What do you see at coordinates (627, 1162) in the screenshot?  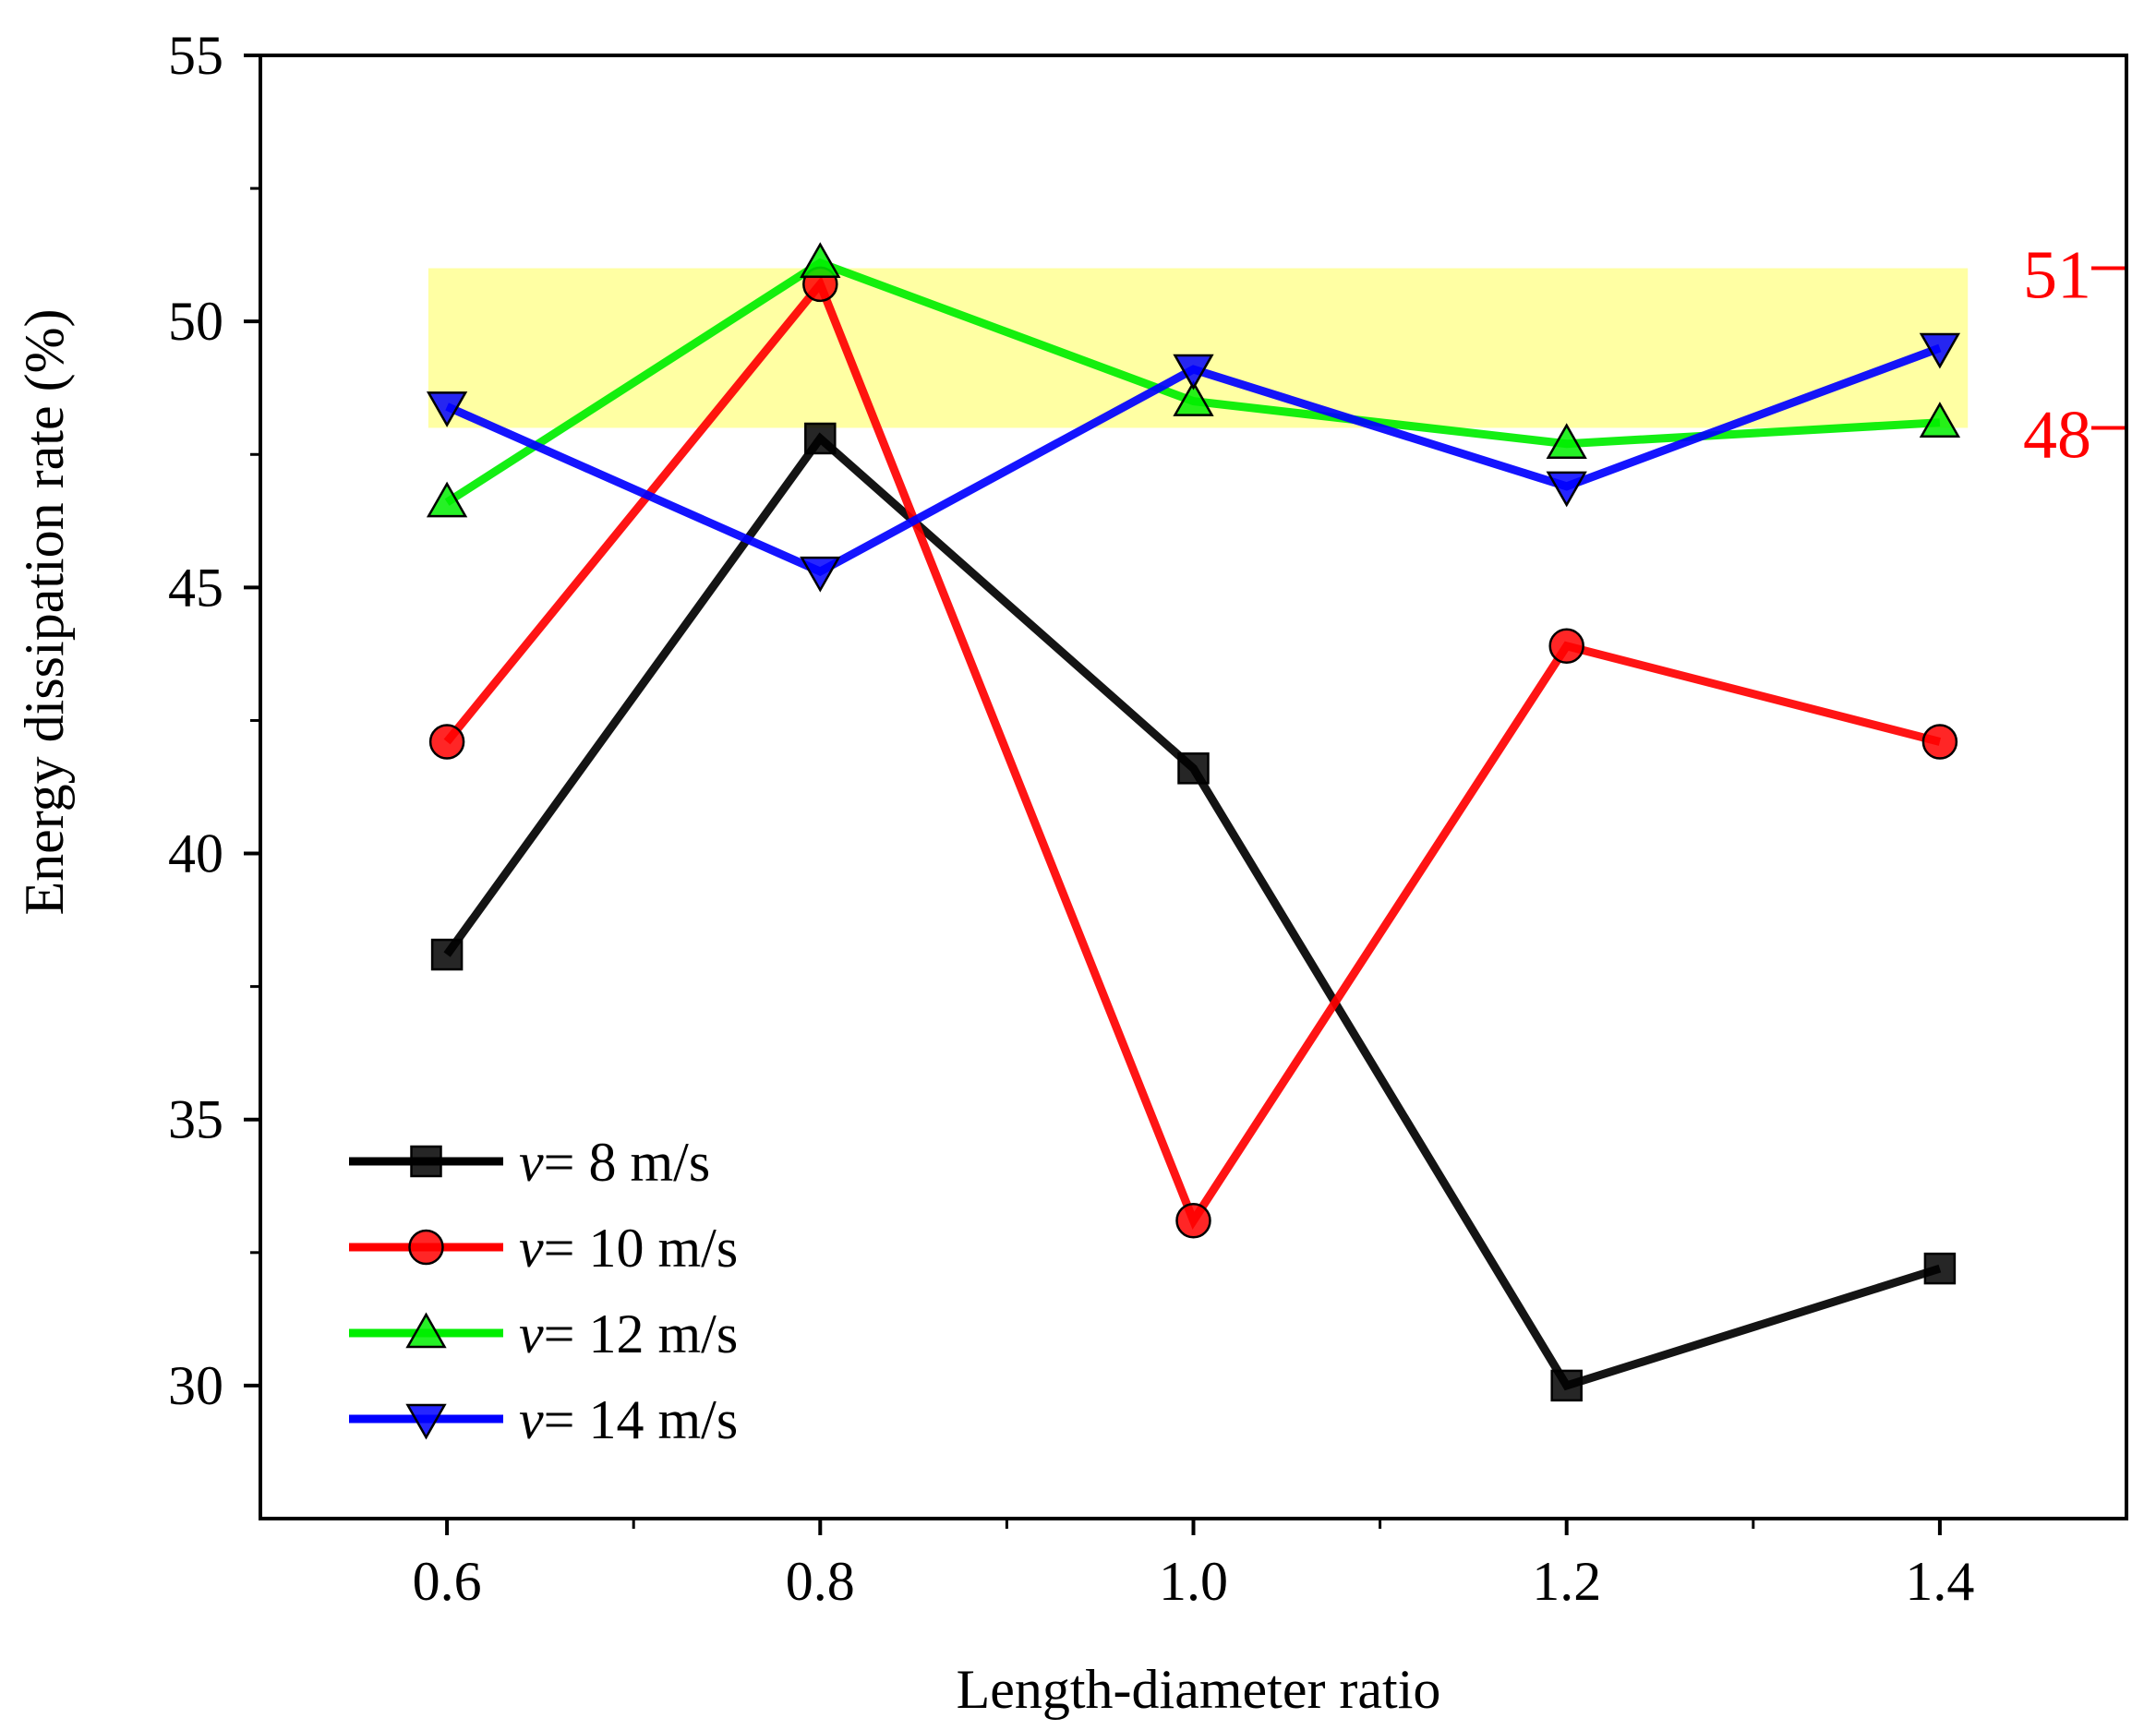 I see `legend-label-rest-0: = 8 m/s` at bounding box center [627, 1162].